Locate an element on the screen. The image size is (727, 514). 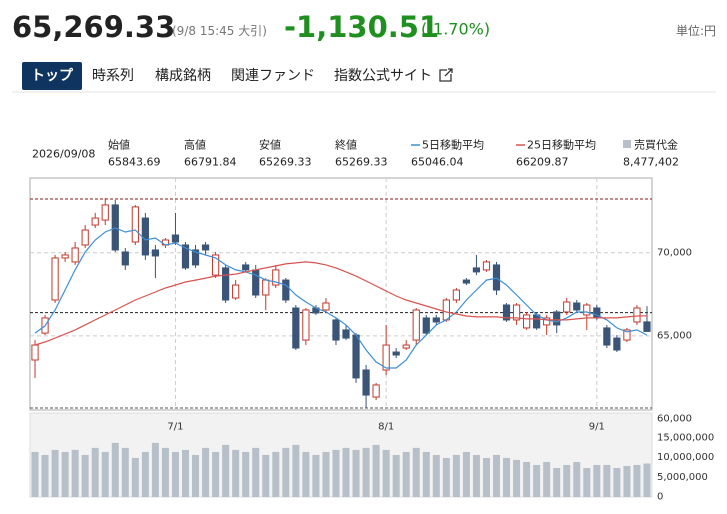
info-label: 終値 is located at coordinates (346, 145).